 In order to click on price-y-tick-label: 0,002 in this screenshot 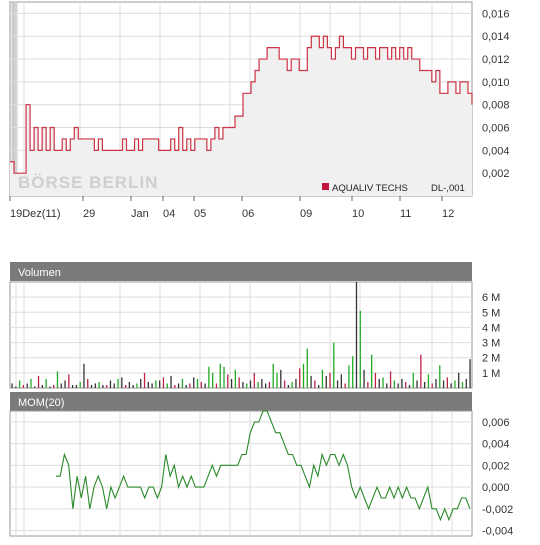, I will do `click(496, 174)`.